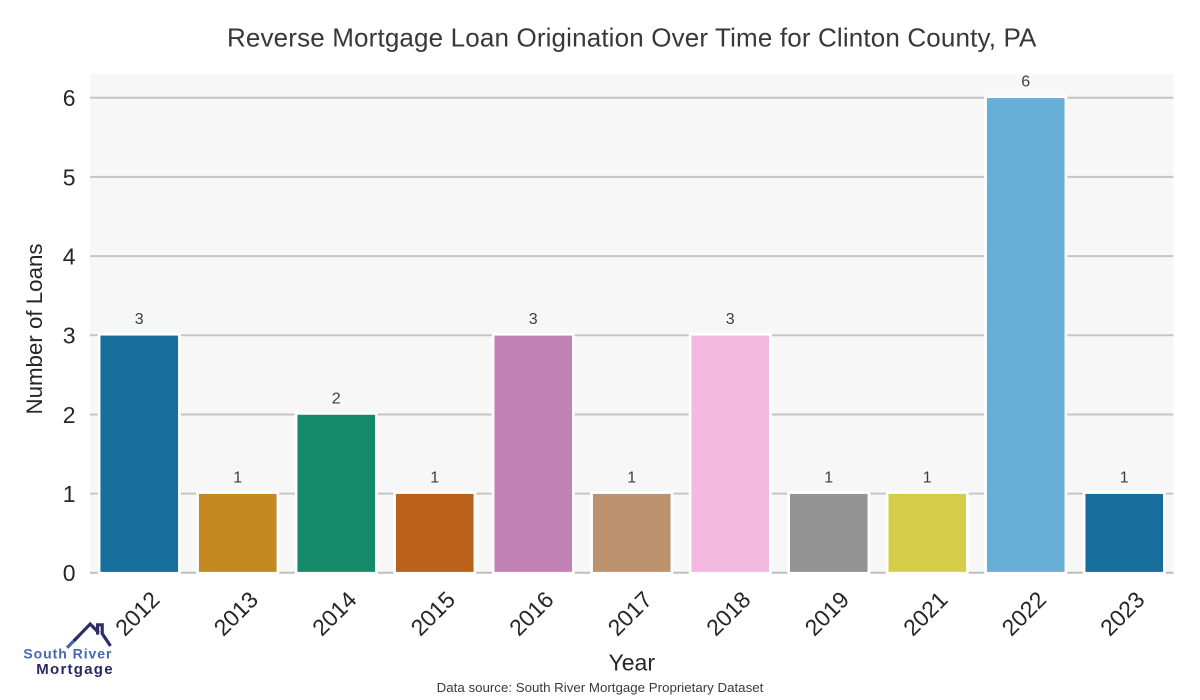 The width and height of the screenshot is (1200, 700). Describe the element at coordinates (1024, 613) in the screenshot. I see `svg-text: 2022` at that location.